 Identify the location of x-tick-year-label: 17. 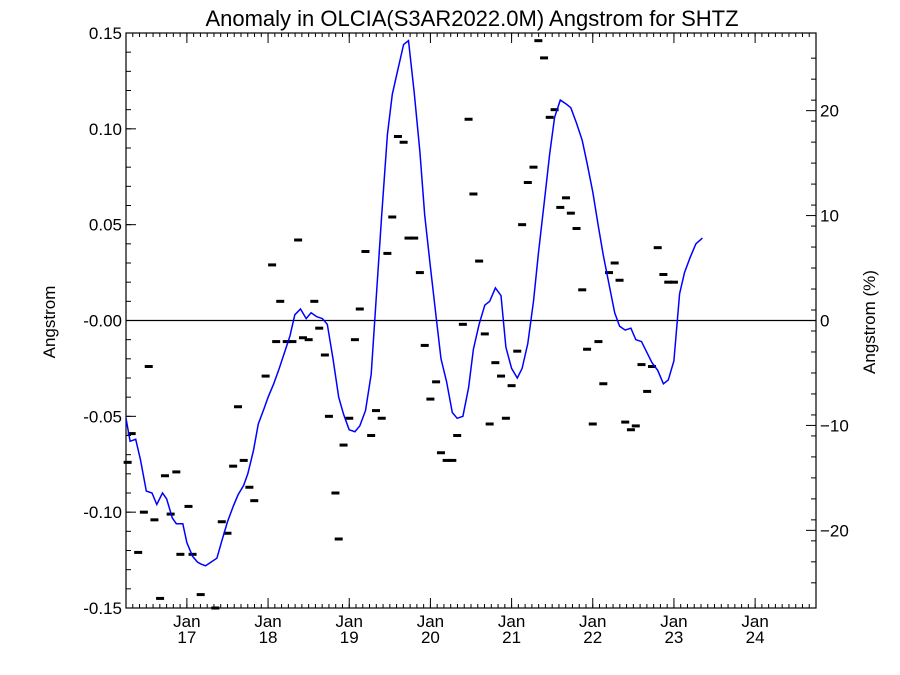
(186, 637).